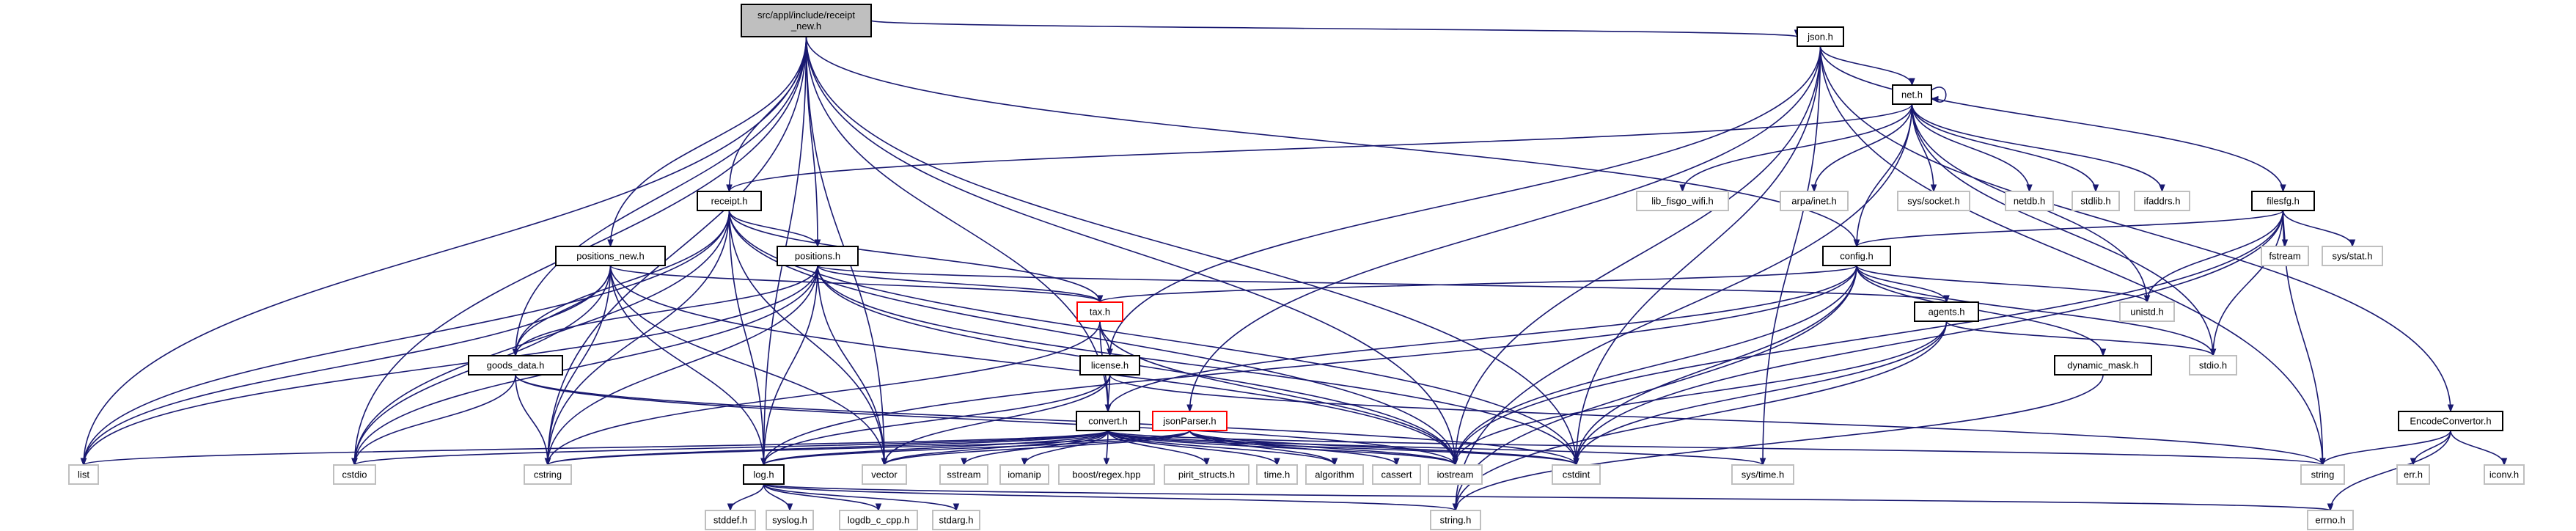 The width and height of the screenshot is (2576, 531). I want to click on node-jsonParser-h: jsonParser.h, so click(1190, 421).